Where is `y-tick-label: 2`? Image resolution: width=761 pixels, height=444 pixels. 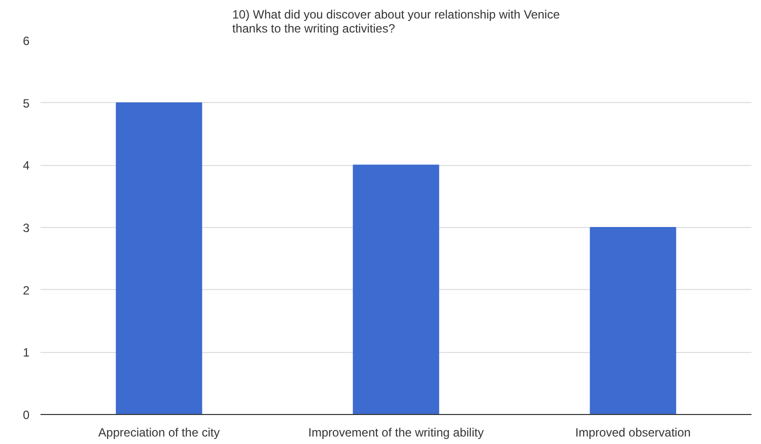 y-tick-label: 2 is located at coordinates (26, 290).